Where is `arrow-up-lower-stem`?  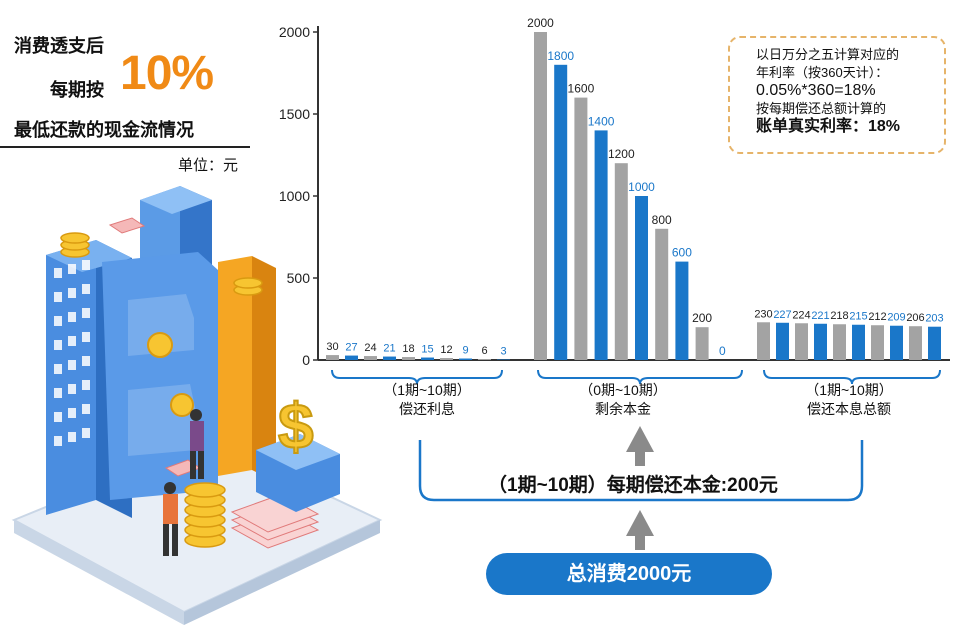 arrow-up-lower-stem is located at coordinates (640, 543).